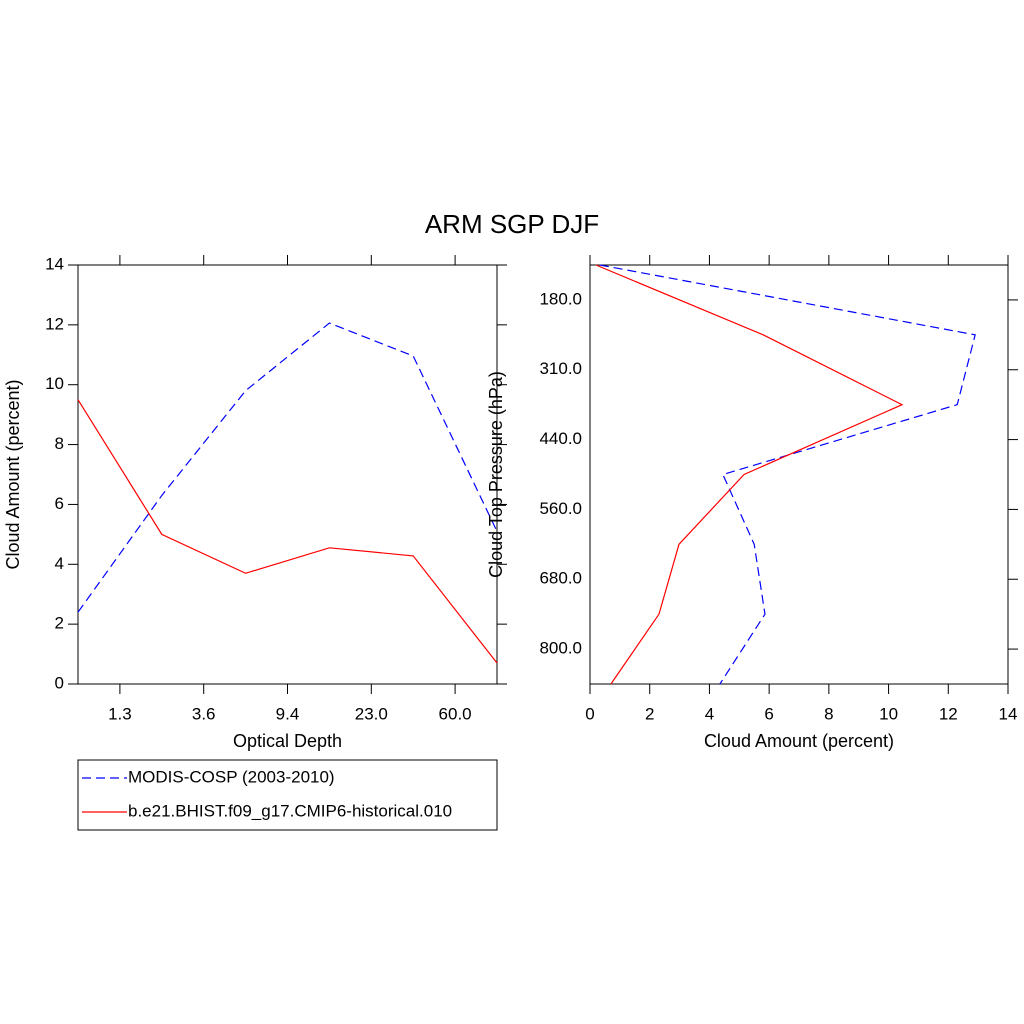 The width and height of the screenshot is (1024, 1024). Describe the element at coordinates (59, 443) in the screenshot. I see `y-tick-label: 8` at that location.